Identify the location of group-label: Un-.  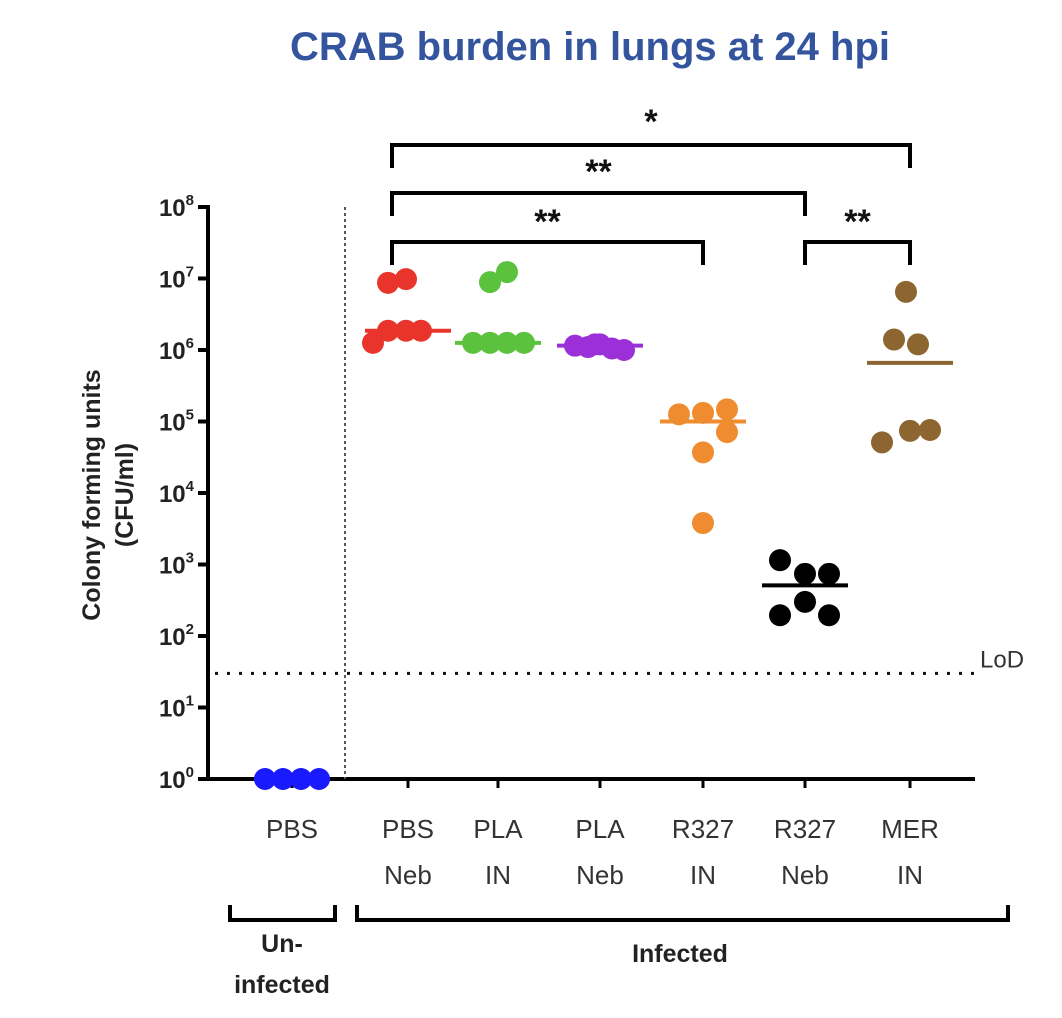
(282, 944).